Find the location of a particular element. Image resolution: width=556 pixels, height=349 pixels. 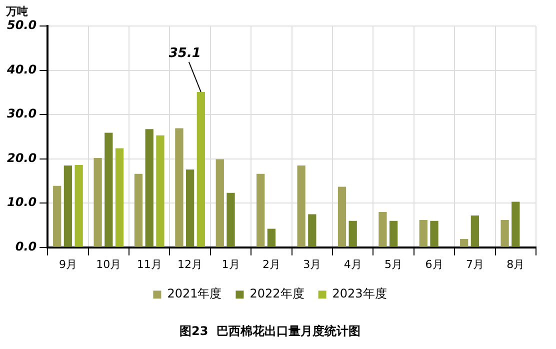

data-label: 35.1 is located at coordinates (184, 53).